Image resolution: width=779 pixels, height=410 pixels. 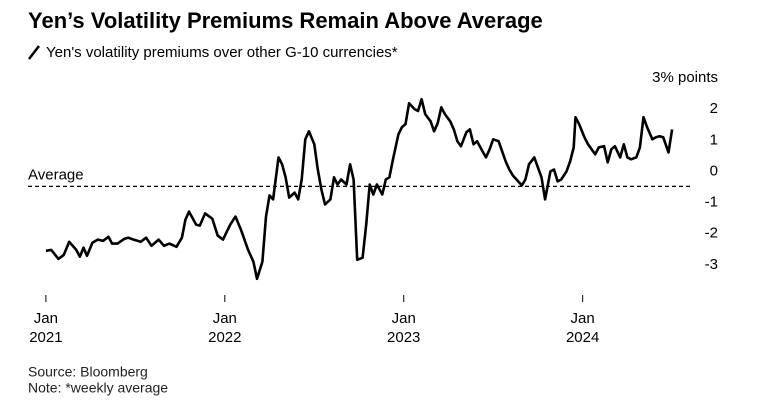 What do you see at coordinates (714, 170) in the screenshot?
I see `y-tick-label: 0` at bounding box center [714, 170].